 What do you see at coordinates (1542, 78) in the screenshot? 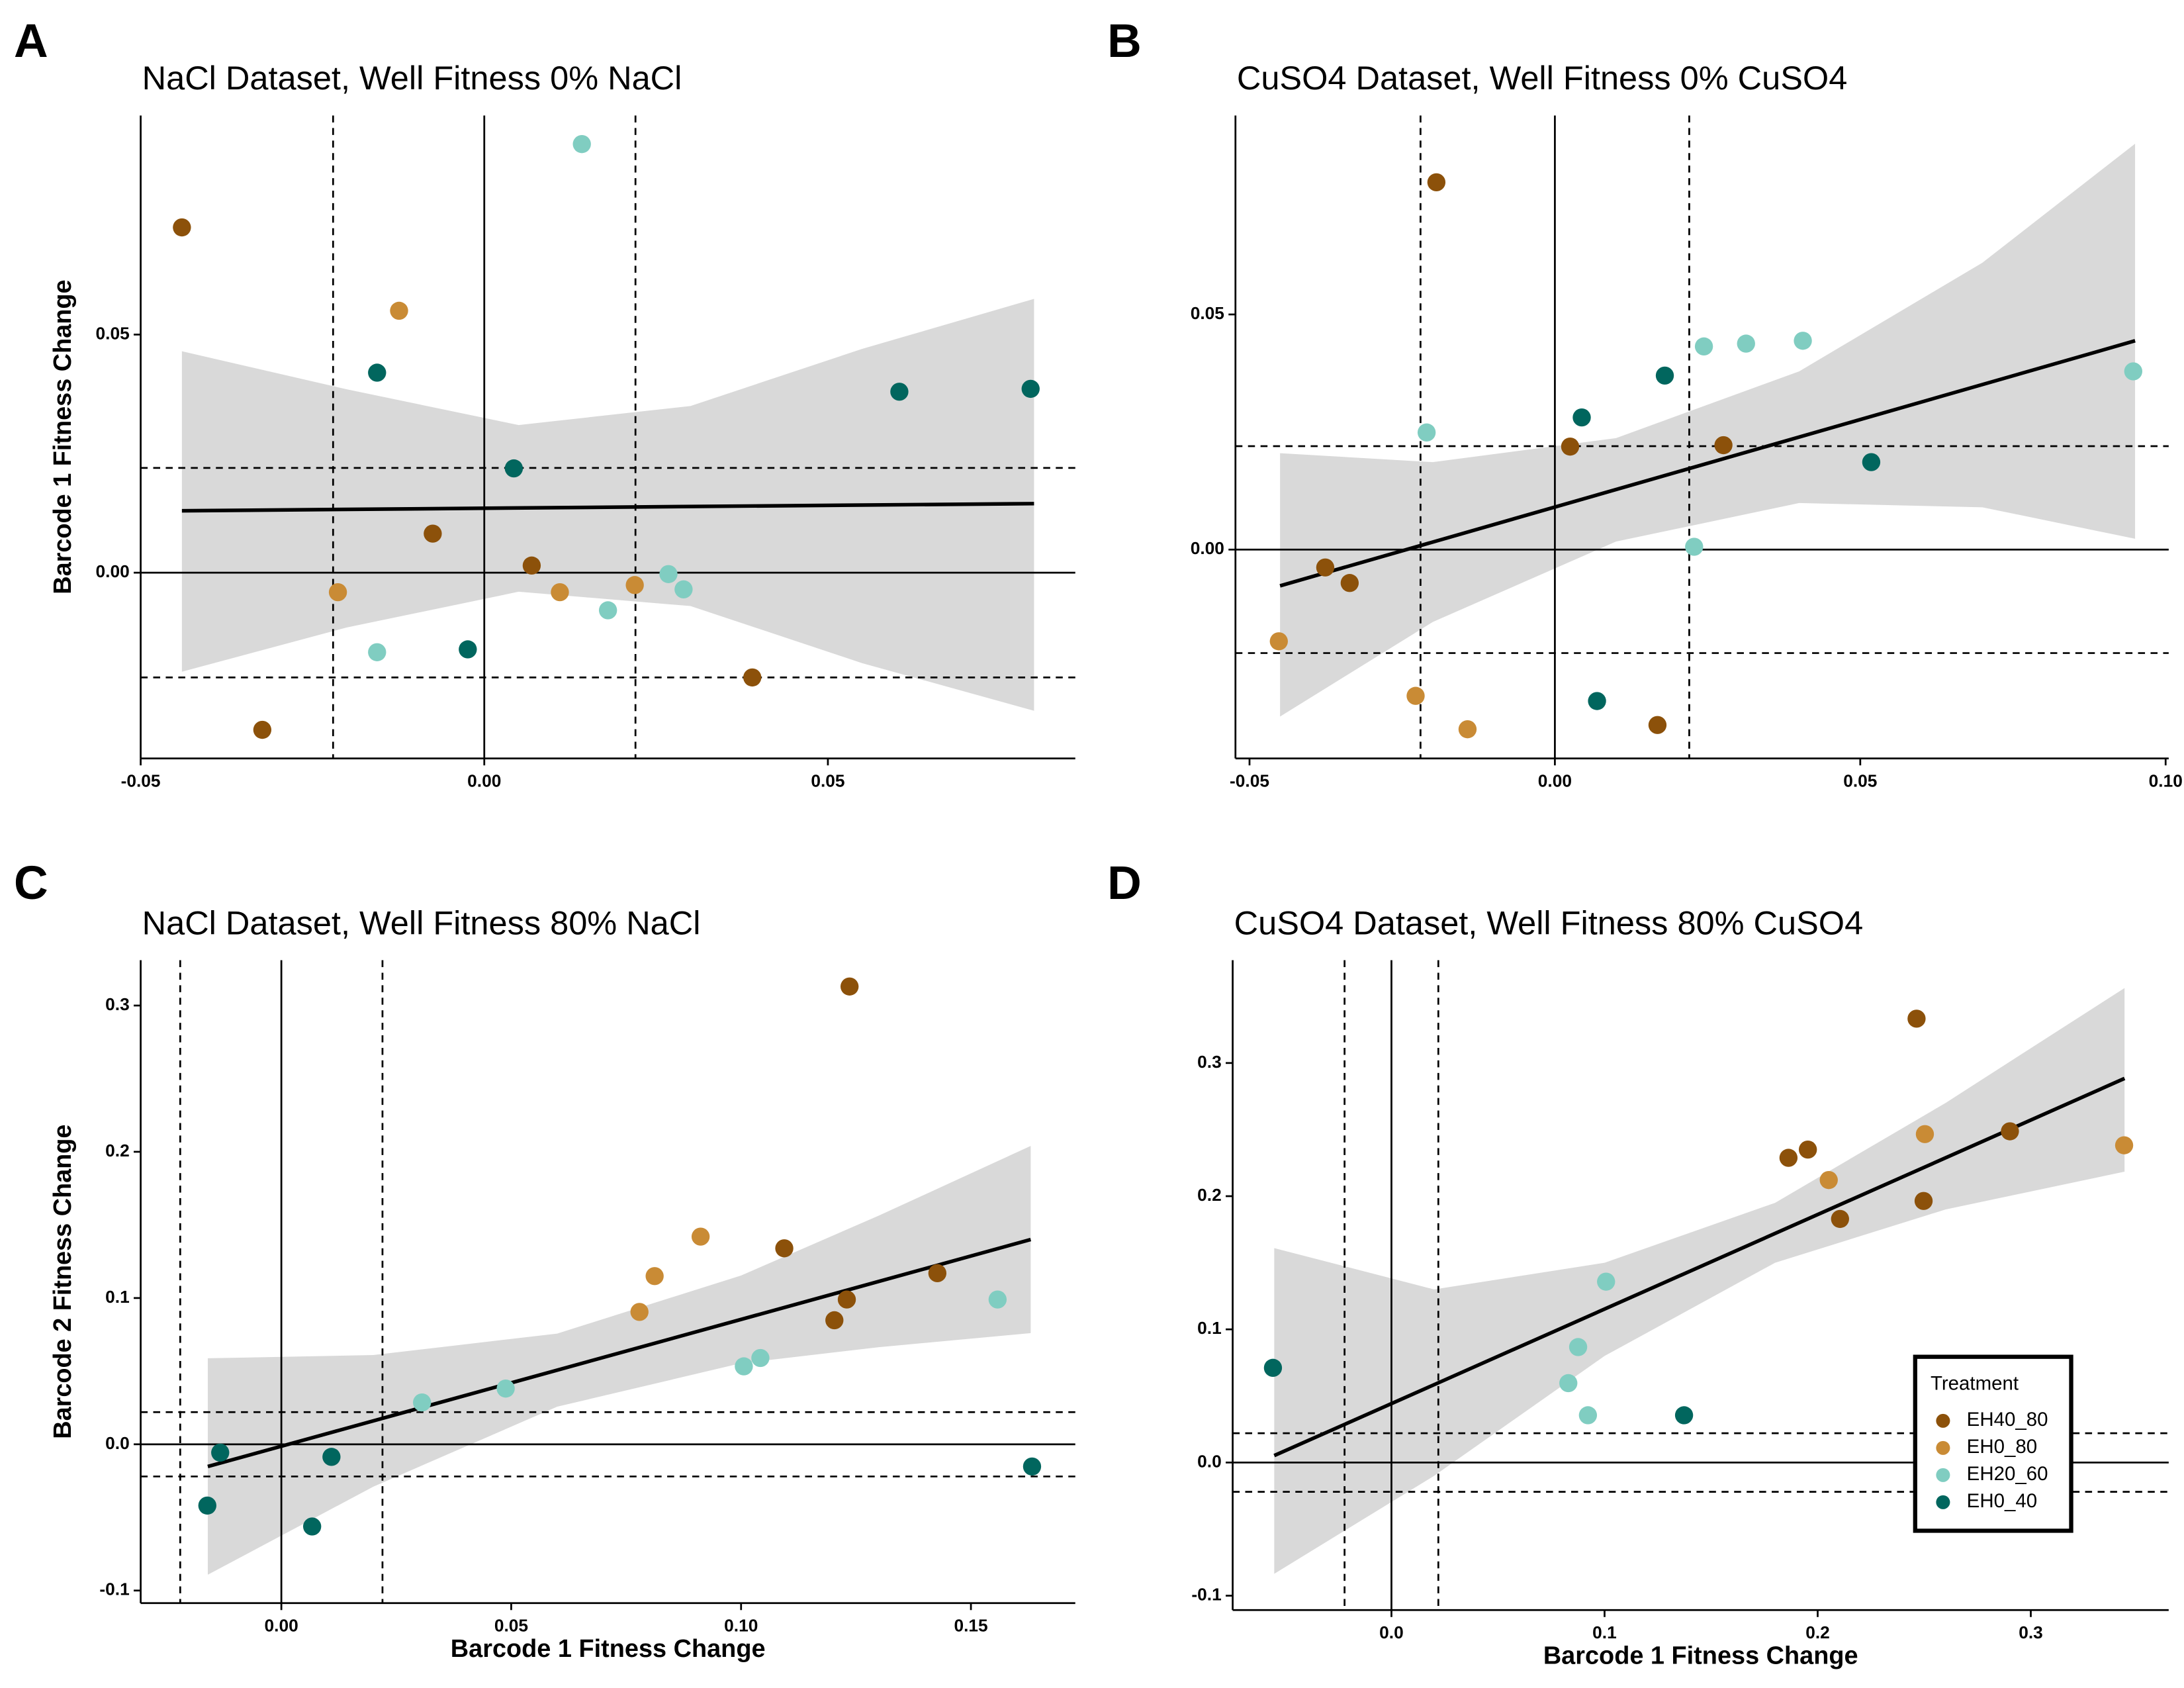
I see `chart-title: CuSO4 Dataset, Well Fitness 0% CuSO4` at bounding box center [1542, 78].